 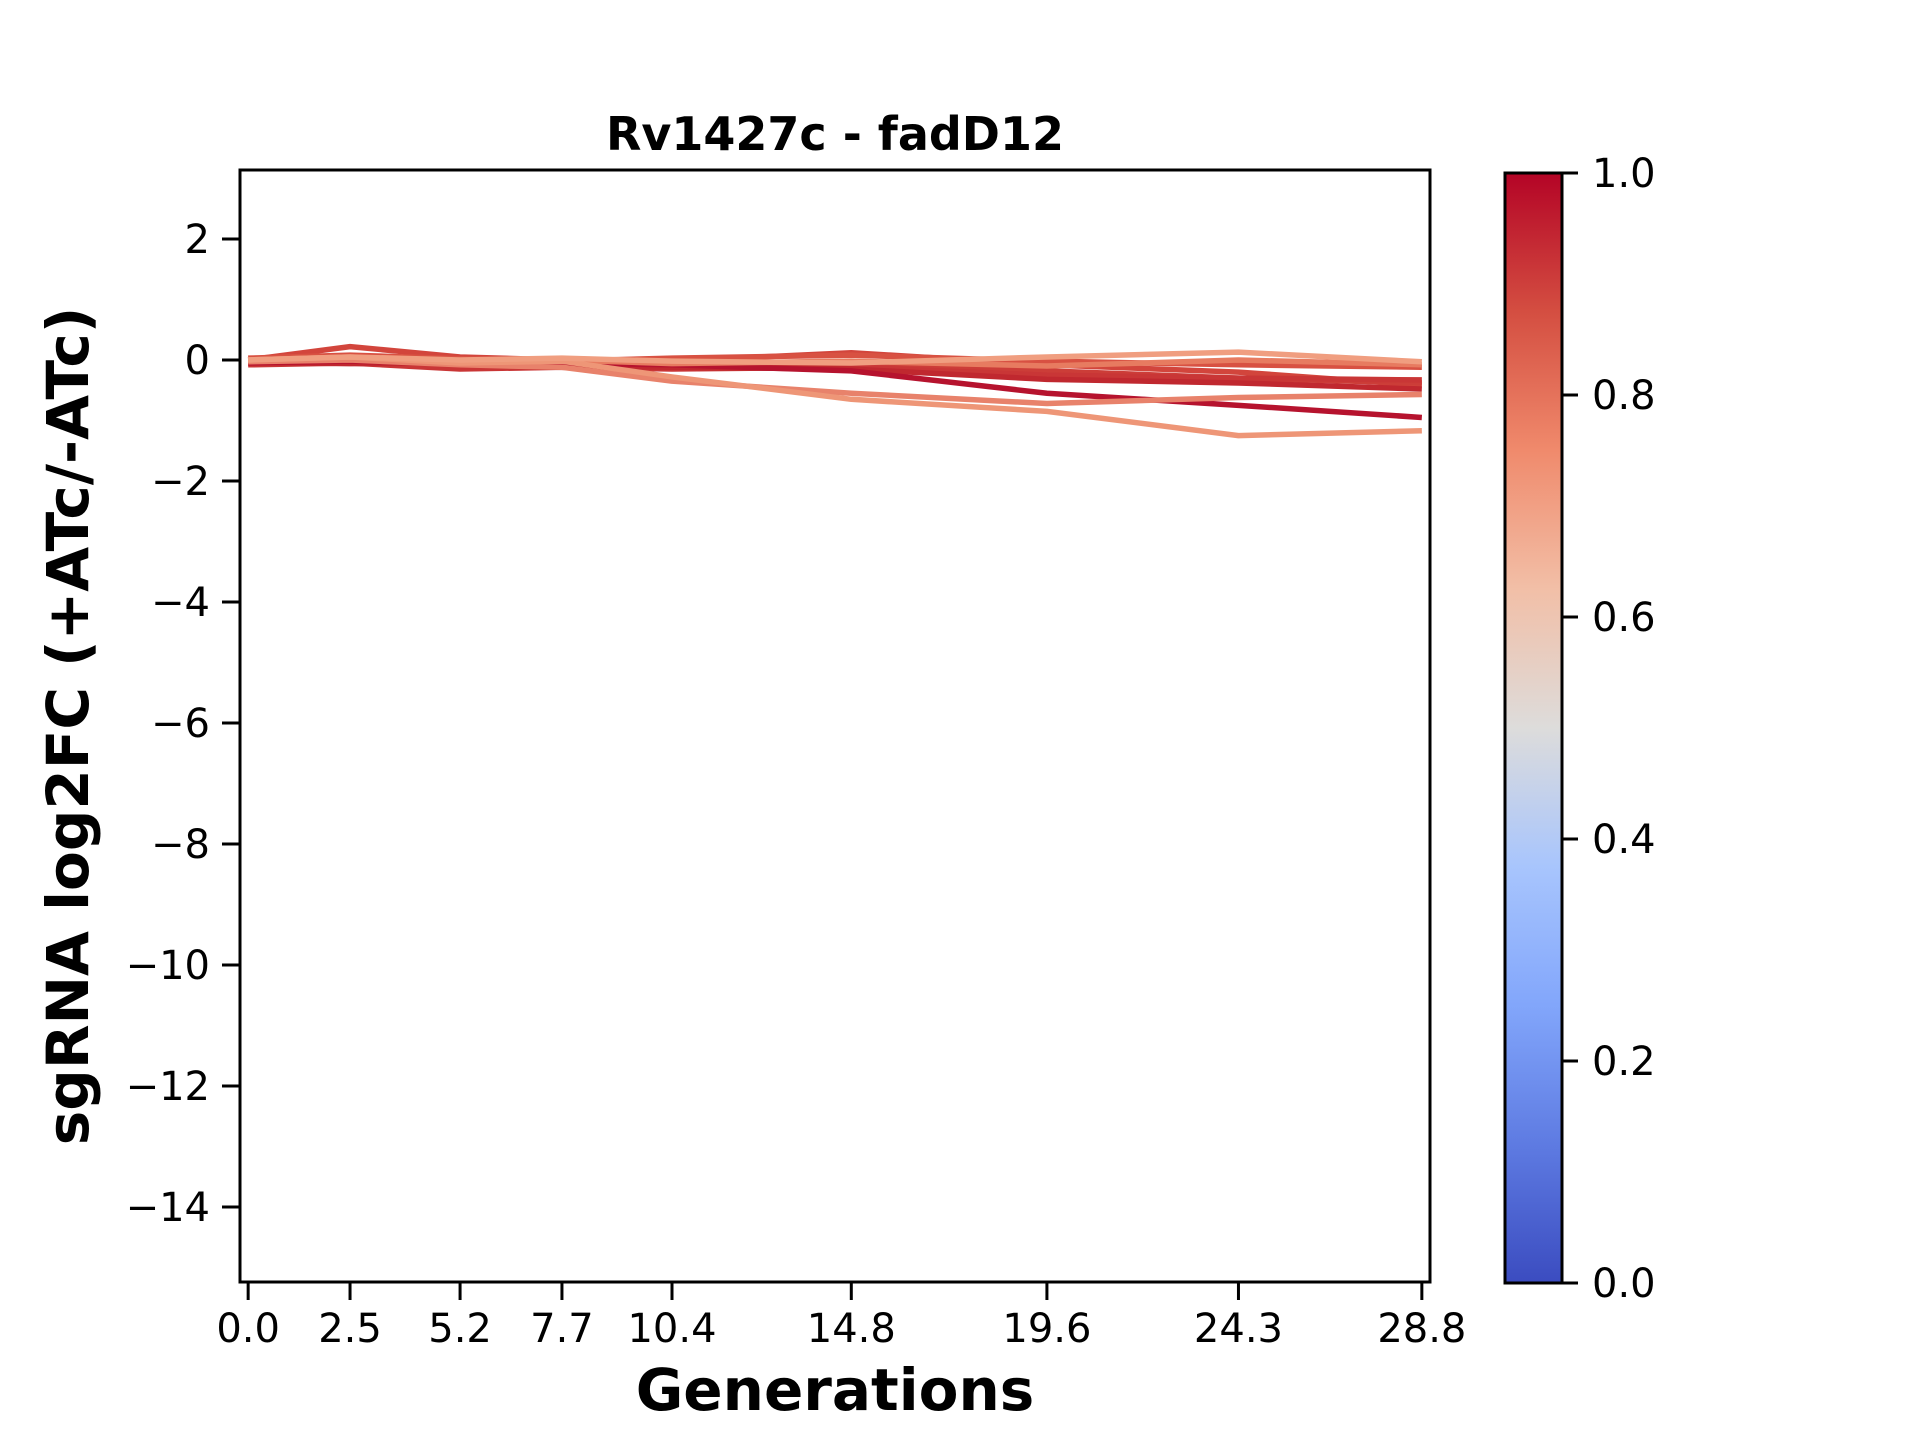 I want to click on chart-title: Rv1427c - fadD12, so click(x=835, y=134).